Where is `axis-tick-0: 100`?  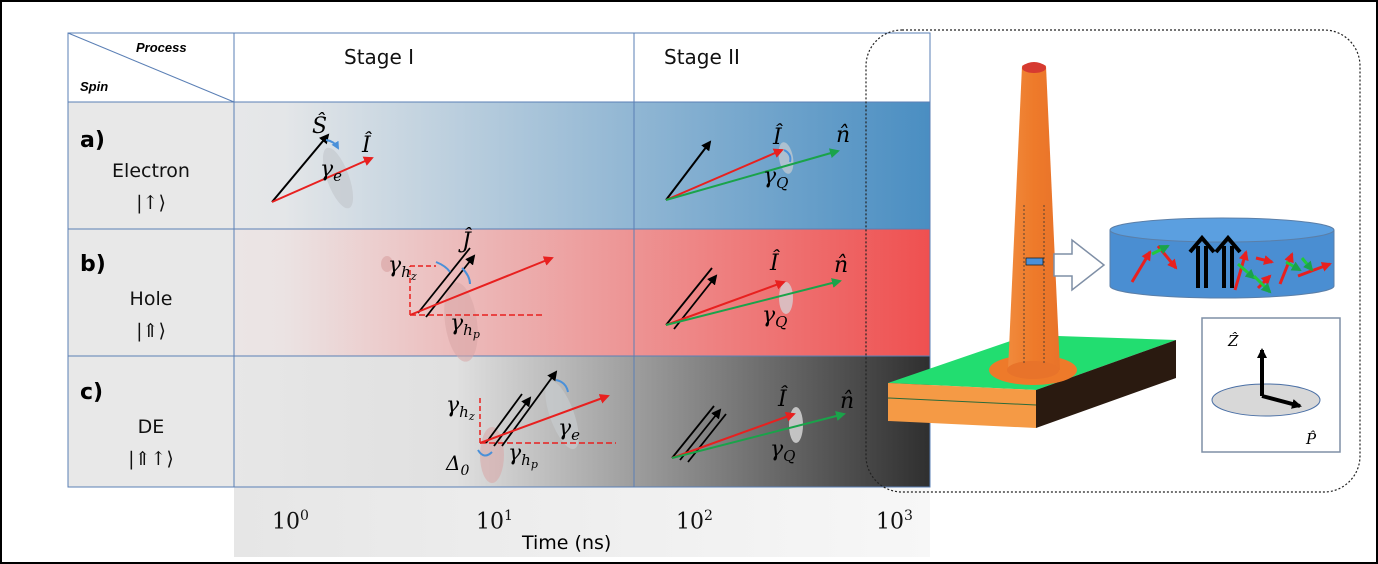 axis-tick-0: 100 is located at coordinates (290, 521).